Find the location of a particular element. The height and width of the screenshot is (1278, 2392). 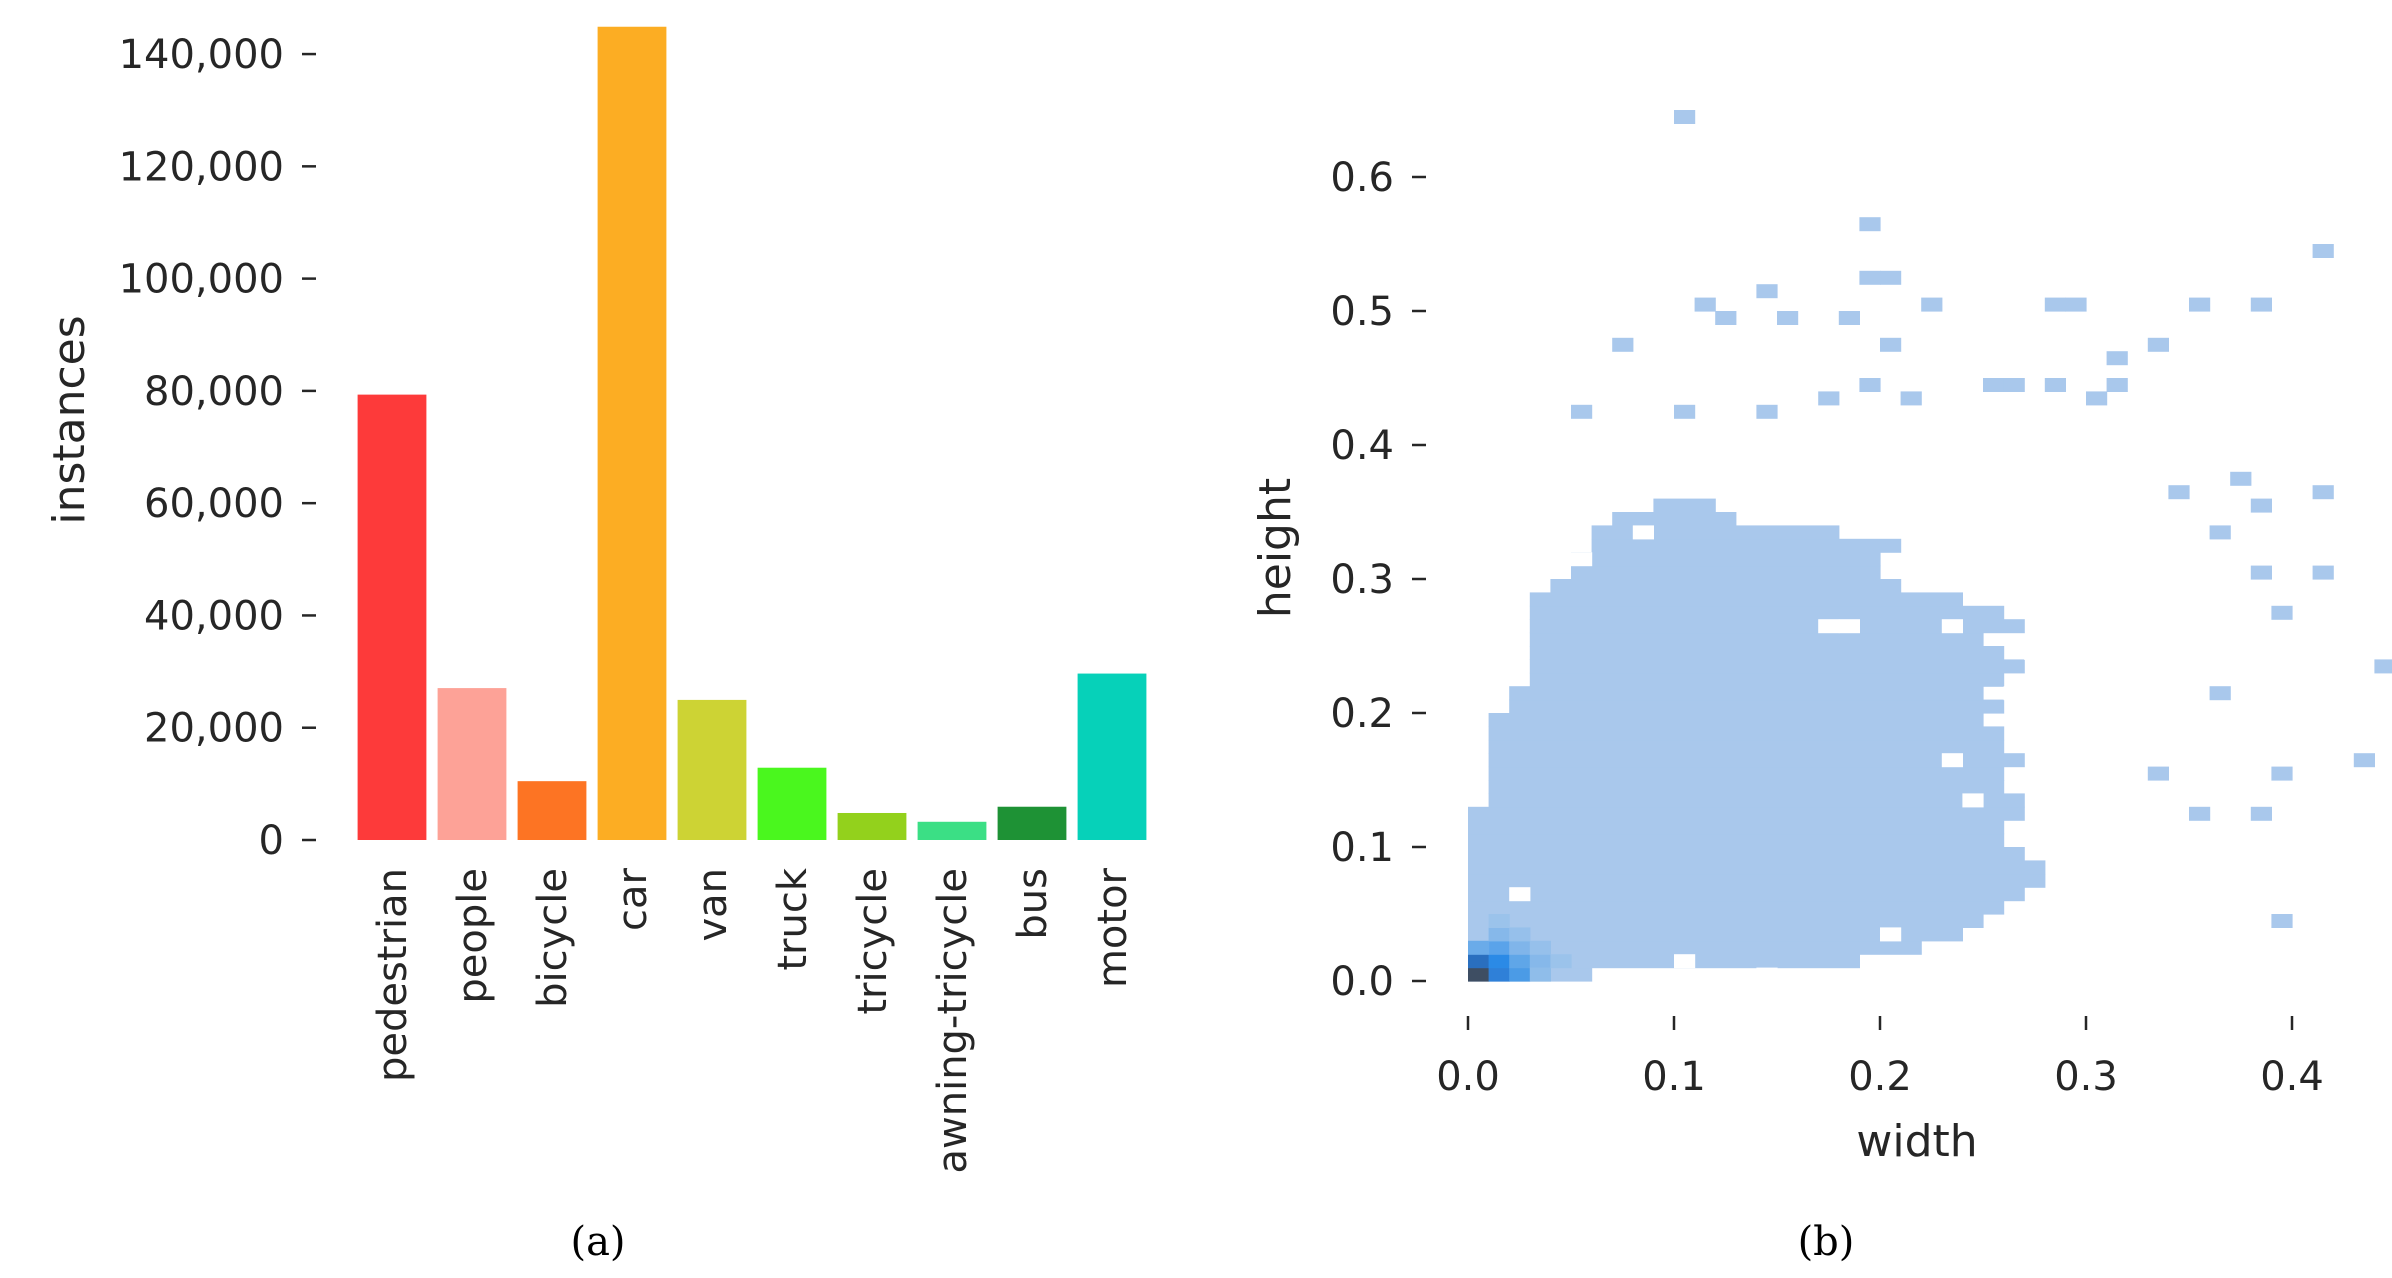

x-tick-label: people is located at coordinates (473, 936).